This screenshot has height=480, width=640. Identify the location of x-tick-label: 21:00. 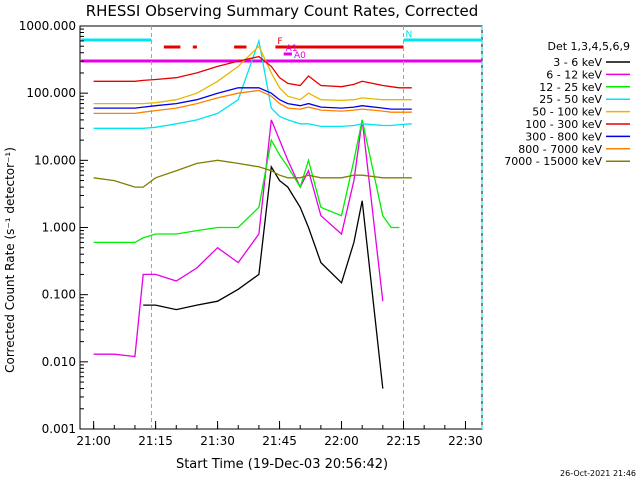
(93, 441).